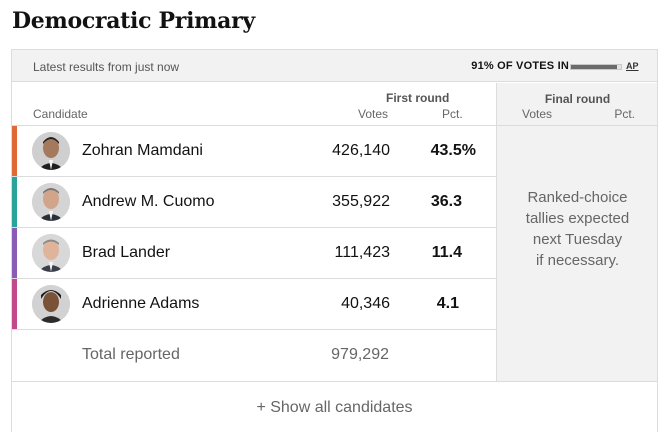 This screenshot has height=437, width=665. What do you see at coordinates (577, 218) in the screenshot?
I see `ranked-choice-note-line: tallies expected` at bounding box center [577, 218].